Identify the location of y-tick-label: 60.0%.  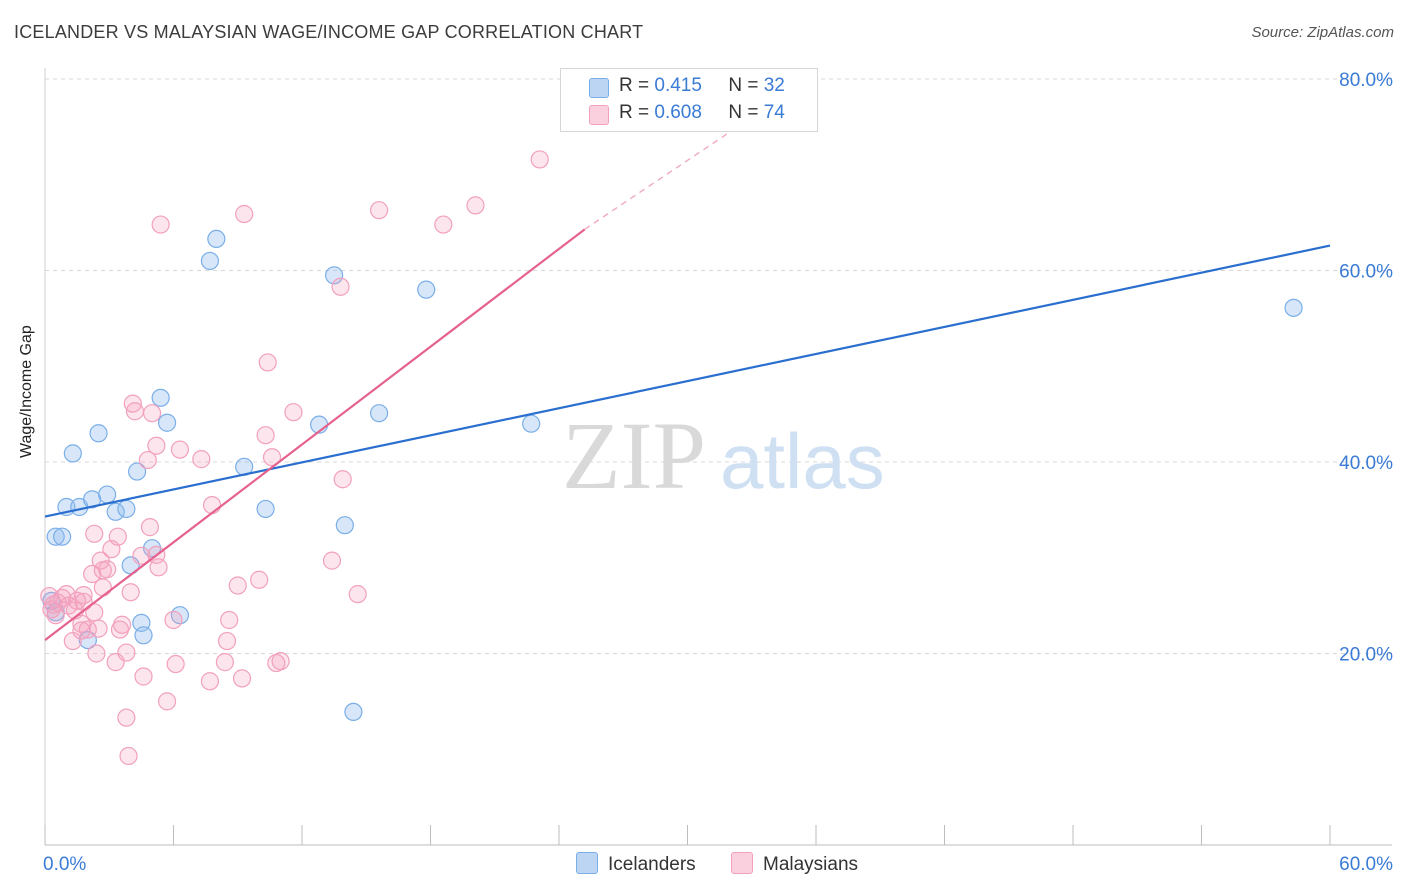
(1366, 272).